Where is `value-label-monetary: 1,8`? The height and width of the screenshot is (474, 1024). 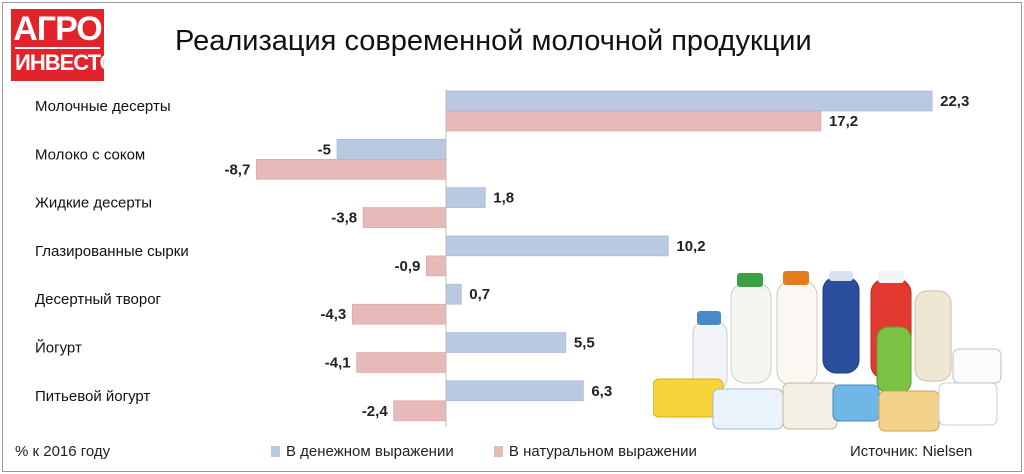 value-label-monetary: 1,8 is located at coordinates (503, 198).